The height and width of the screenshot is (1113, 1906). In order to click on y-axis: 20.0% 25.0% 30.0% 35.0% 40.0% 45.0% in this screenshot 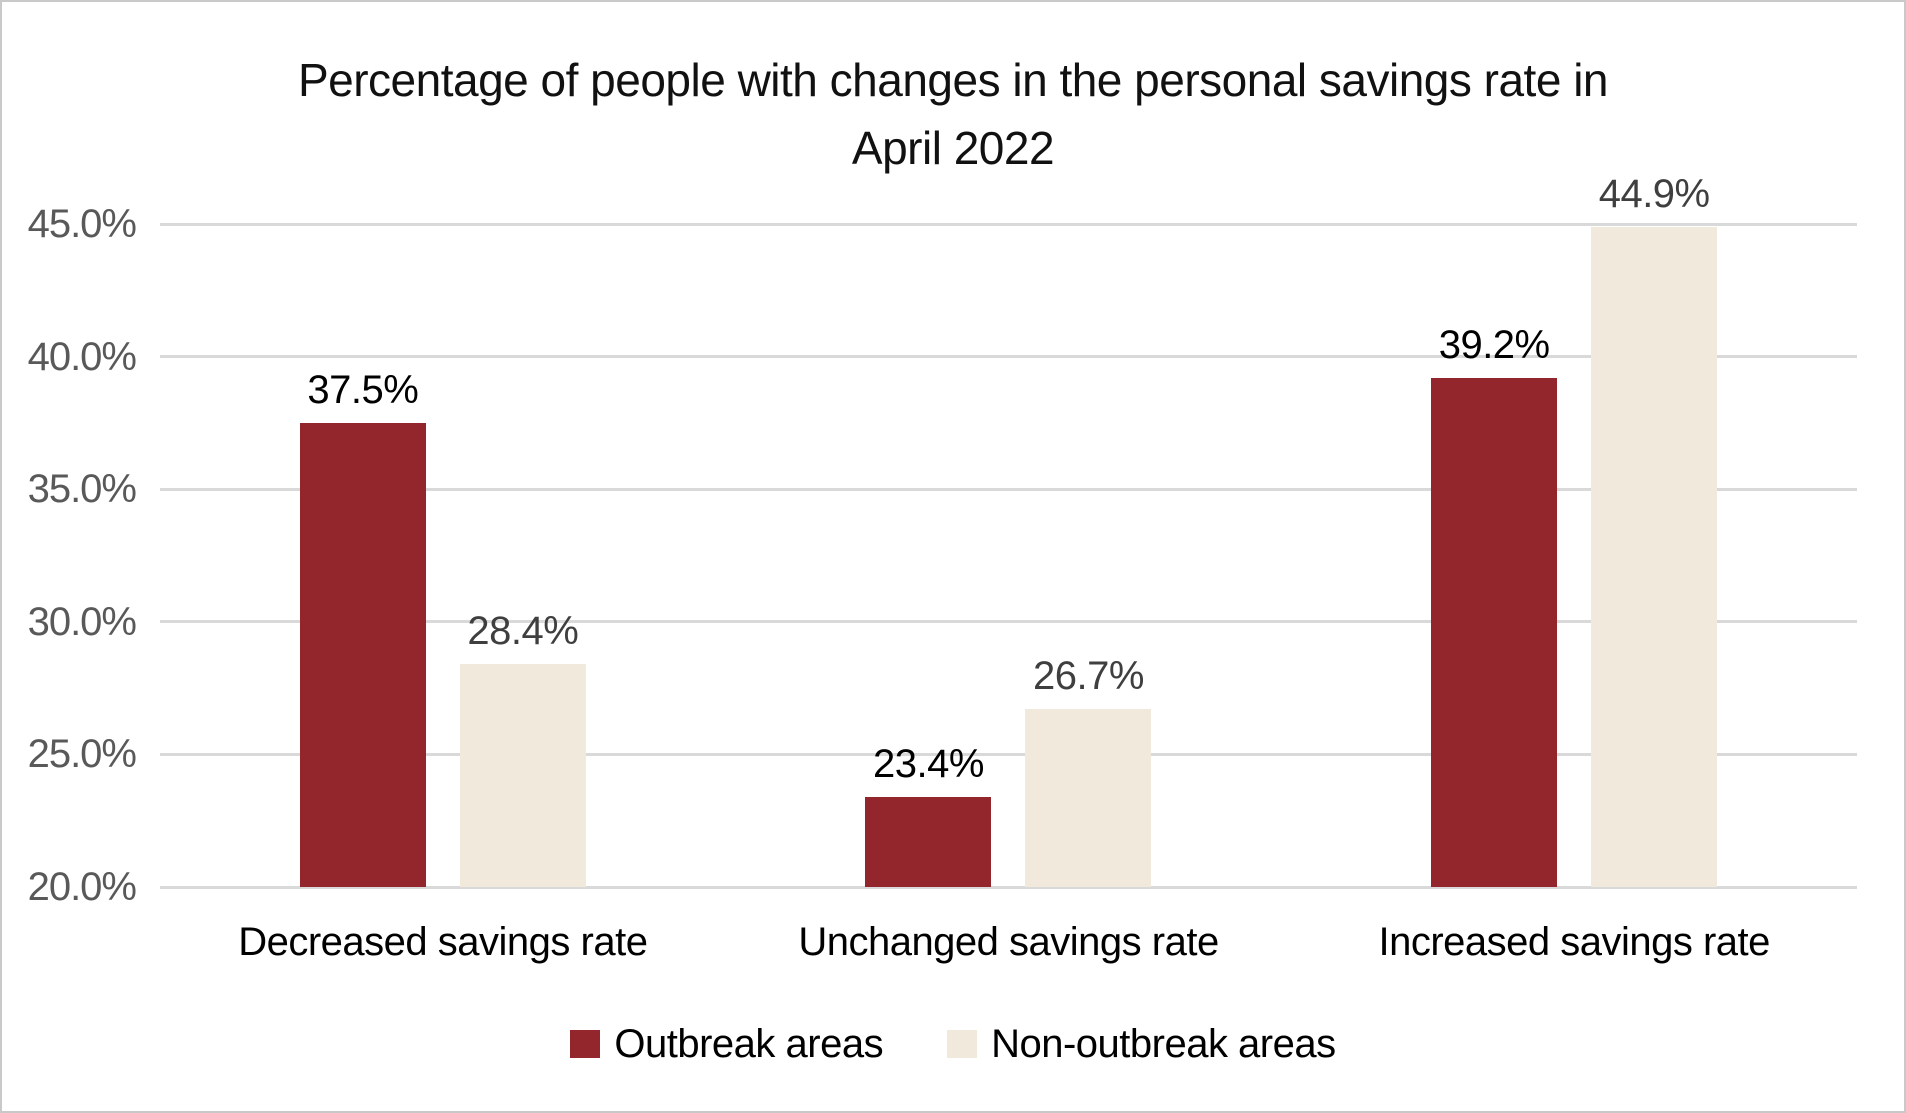, I will do `click(72, 555)`.